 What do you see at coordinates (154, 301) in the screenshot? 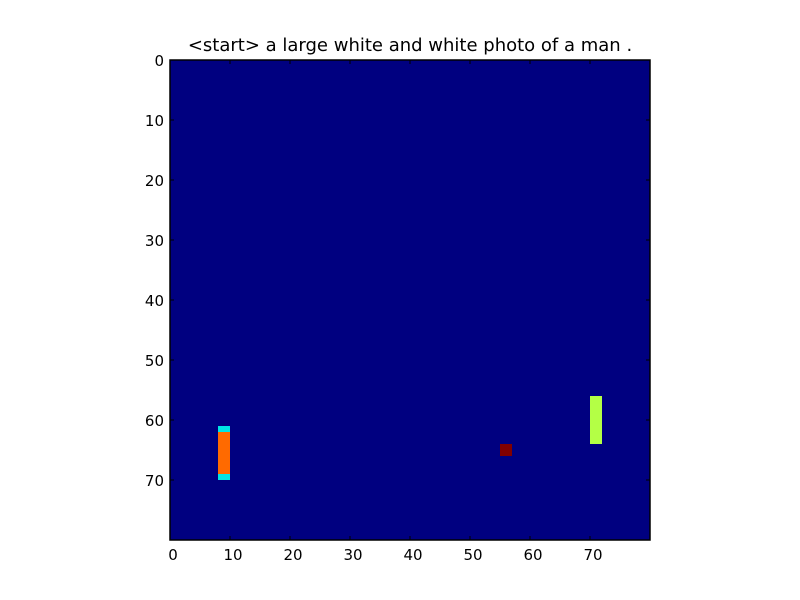
I see `y-tick-label-4: 40` at bounding box center [154, 301].